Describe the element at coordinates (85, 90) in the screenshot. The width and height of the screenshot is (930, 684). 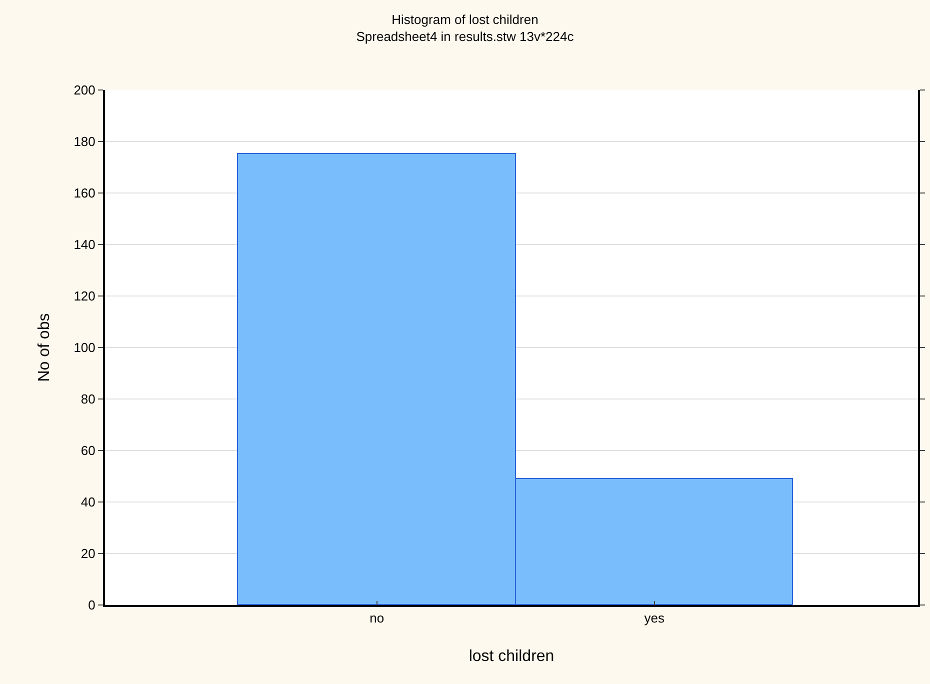
I see `y-tick-label: 200` at that location.